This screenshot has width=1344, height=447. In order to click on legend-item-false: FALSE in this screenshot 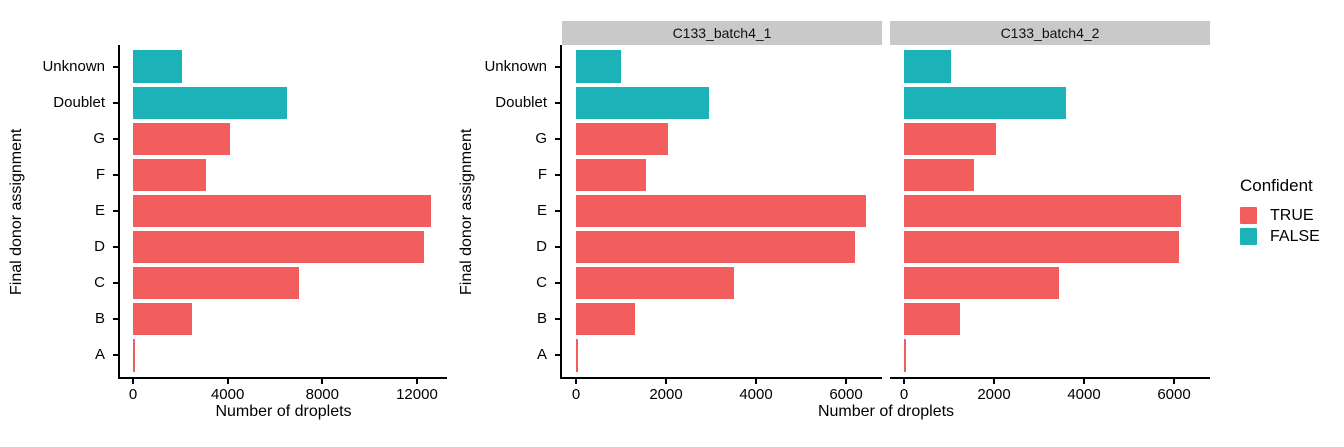, I will do `click(1280, 236)`.